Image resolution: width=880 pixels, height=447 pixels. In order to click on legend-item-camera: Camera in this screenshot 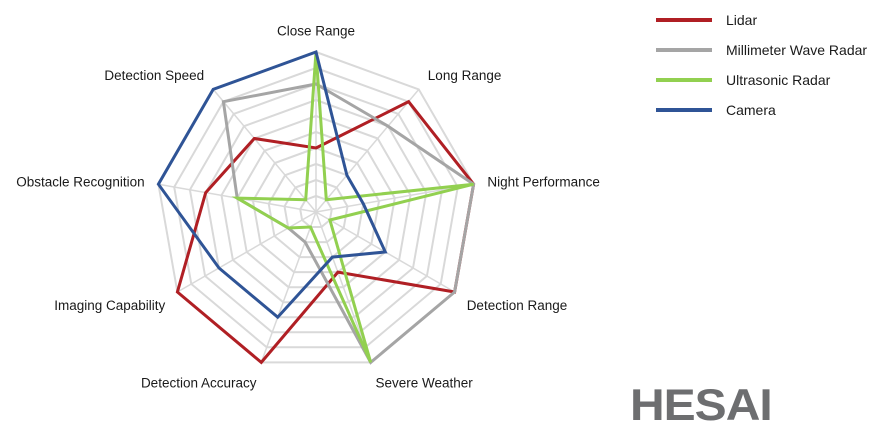, I will do `click(750, 110)`.